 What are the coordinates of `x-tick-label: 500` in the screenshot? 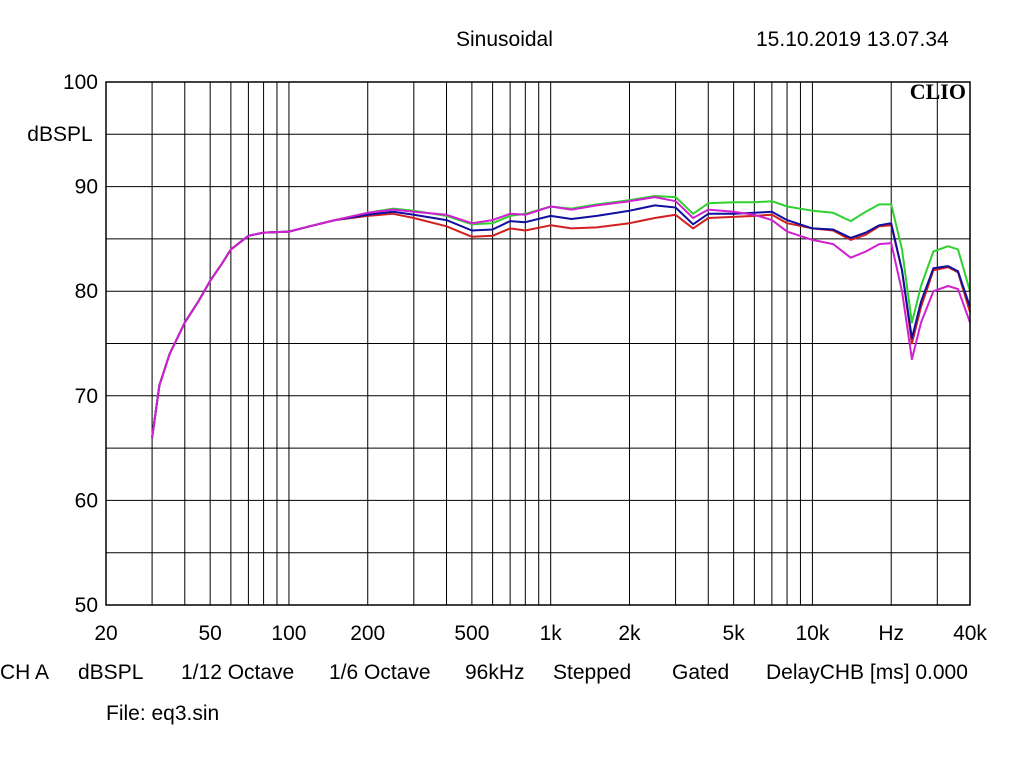 It's located at (471, 633).